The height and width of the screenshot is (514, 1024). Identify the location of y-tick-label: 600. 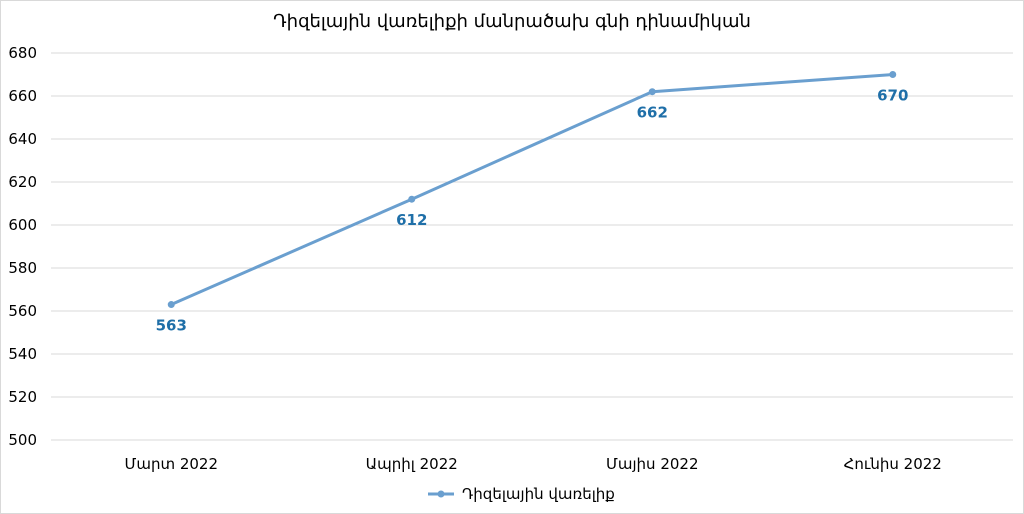
(22, 225).